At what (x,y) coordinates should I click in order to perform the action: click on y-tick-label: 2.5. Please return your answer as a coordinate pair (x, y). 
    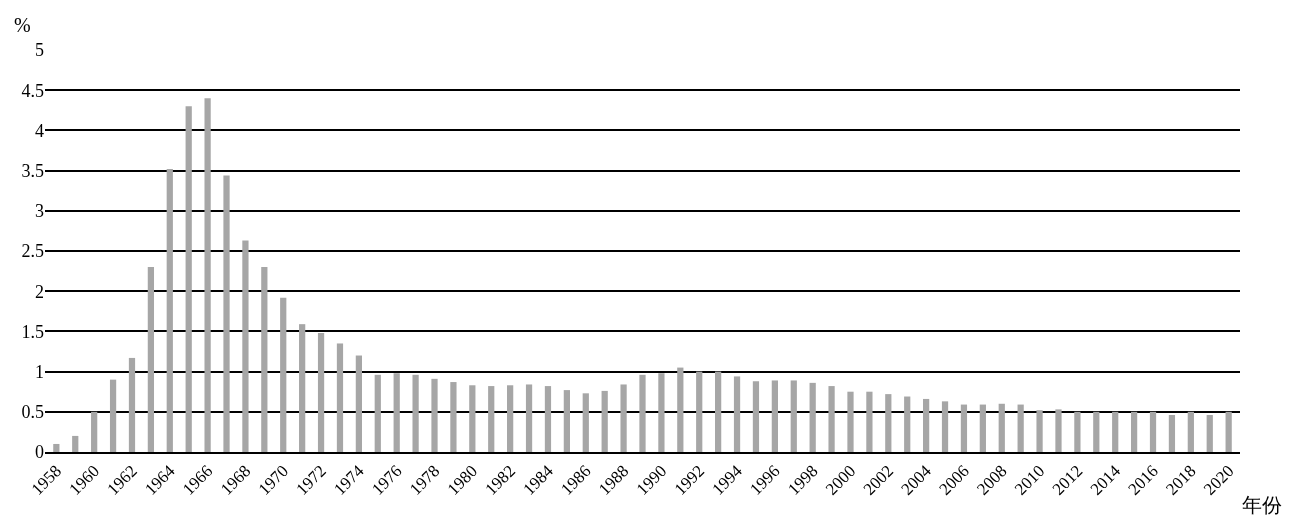
    Looking at the image, I should click on (32, 251).